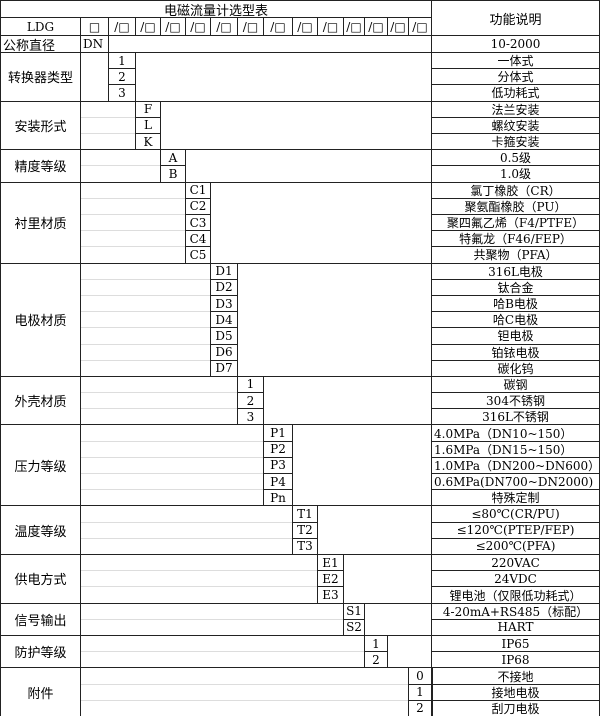 The width and height of the screenshot is (600, 716). I want to click on section-label: 压力等级, so click(40, 465).